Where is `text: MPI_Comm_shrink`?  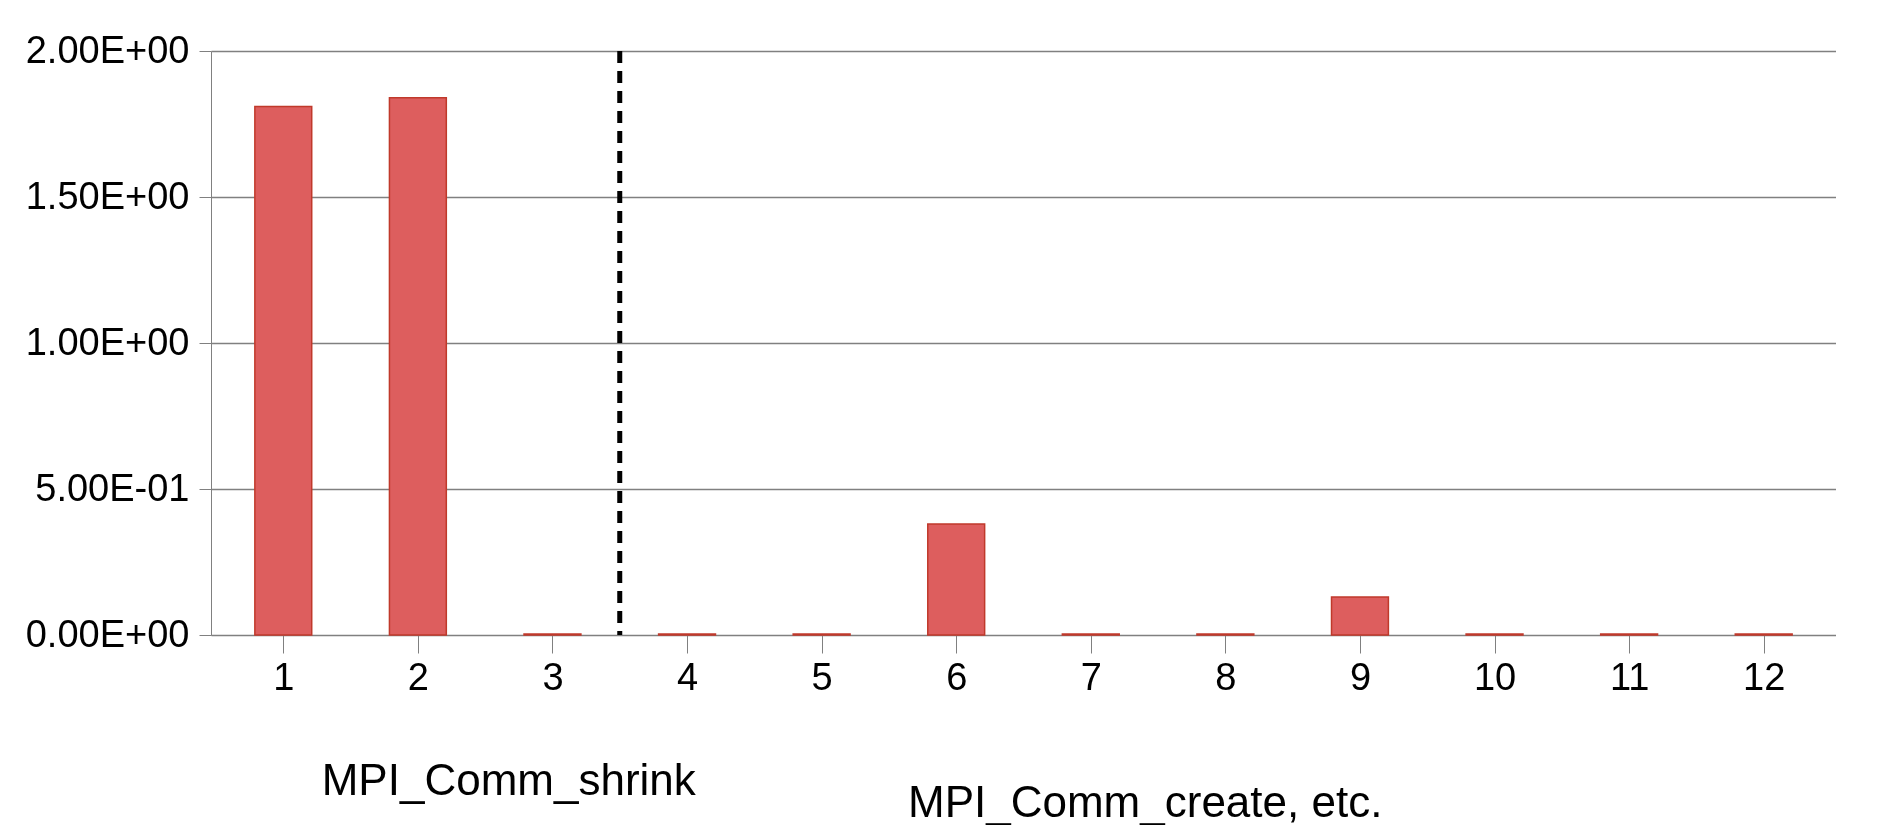
text: MPI_Comm_shrink is located at coordinates (508, 780).